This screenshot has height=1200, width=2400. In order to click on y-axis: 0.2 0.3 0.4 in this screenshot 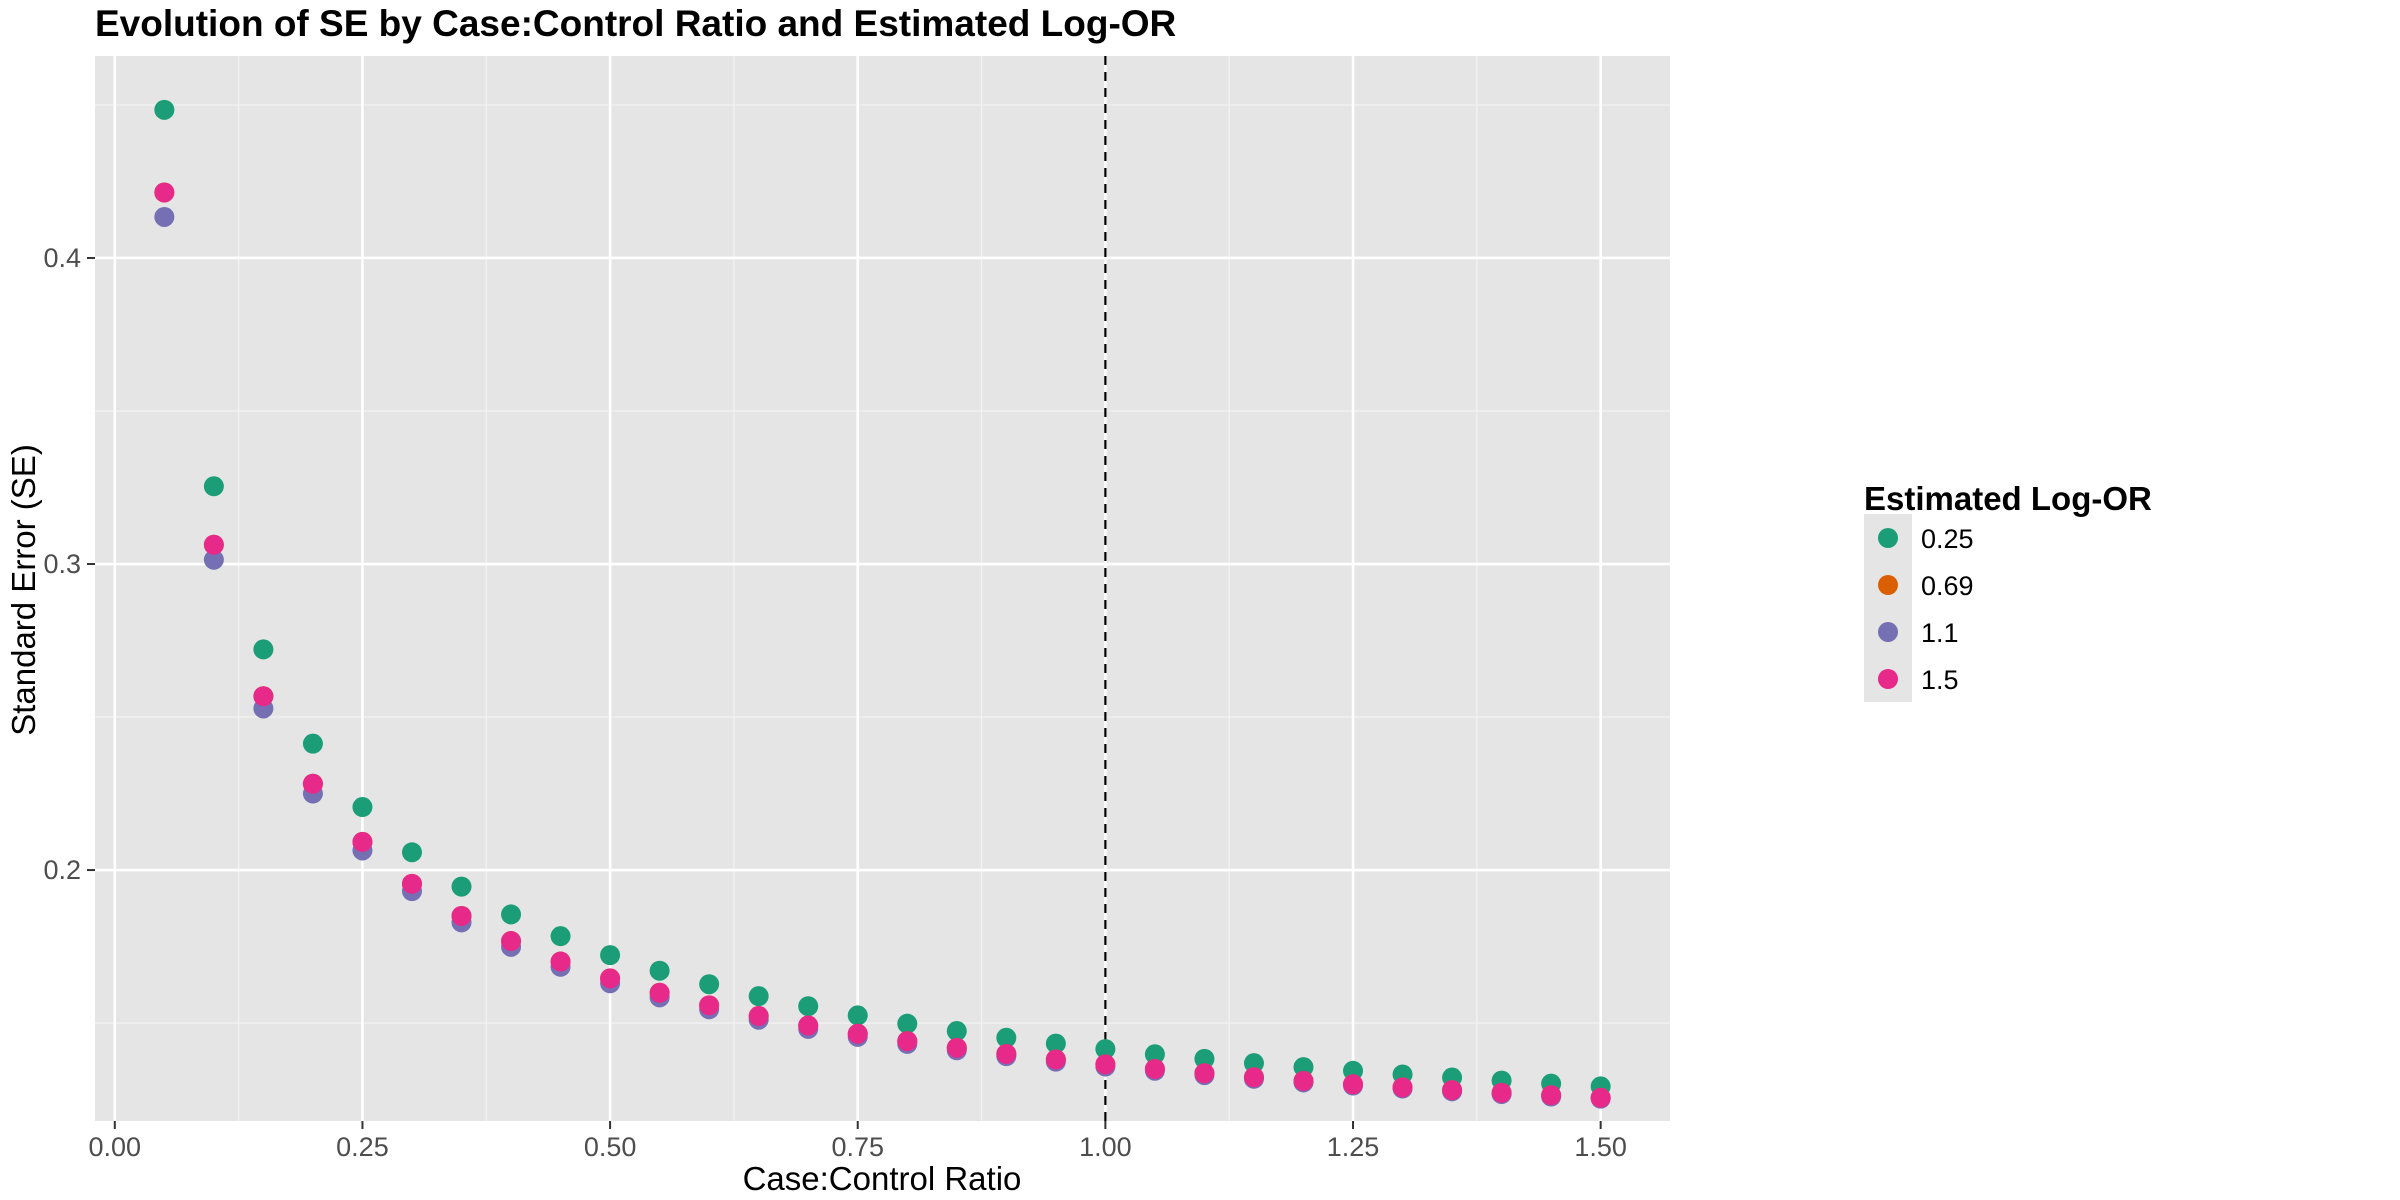, I will do `click(69, 564)`.